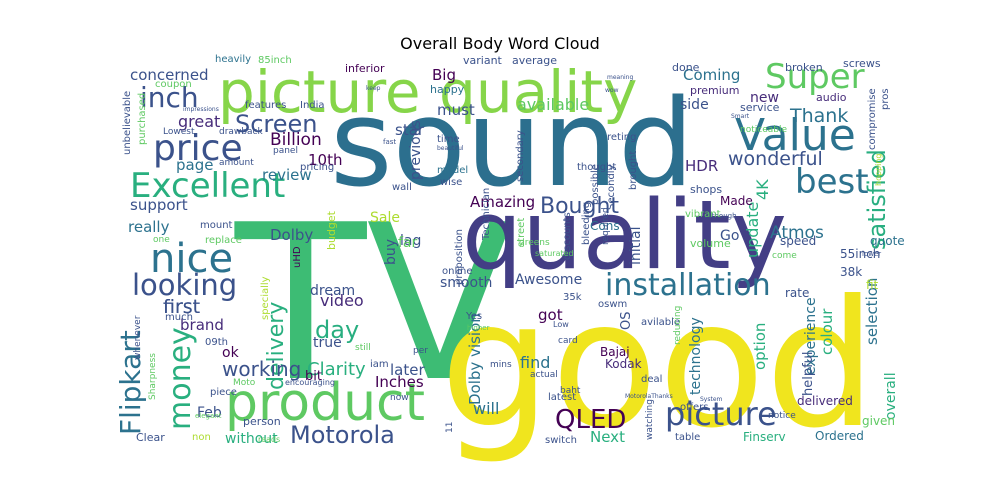 Image resolution: width=1000 pixels, height=500 pixels. I want to click on word-cons: Cons, so click(605, 226).